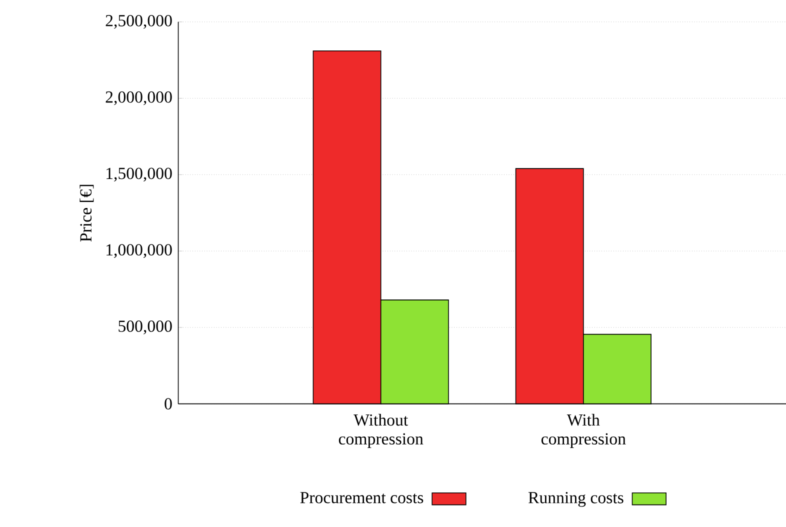 The width and height of the screenshot is (786, 527). What do you see at coordinates (139, 21) in the screenshot?
I see `y-tick-label: 2,500,000` at bounding box center [139, 21].